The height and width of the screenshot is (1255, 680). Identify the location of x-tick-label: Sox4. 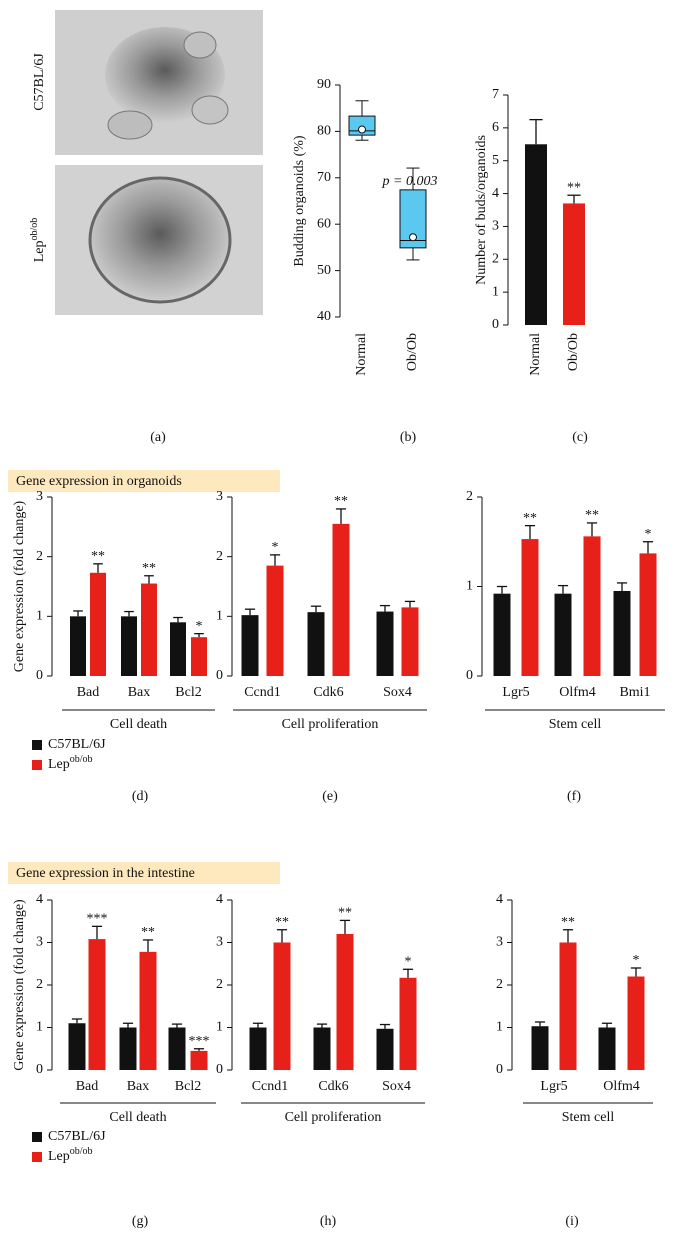
(396, 1086).